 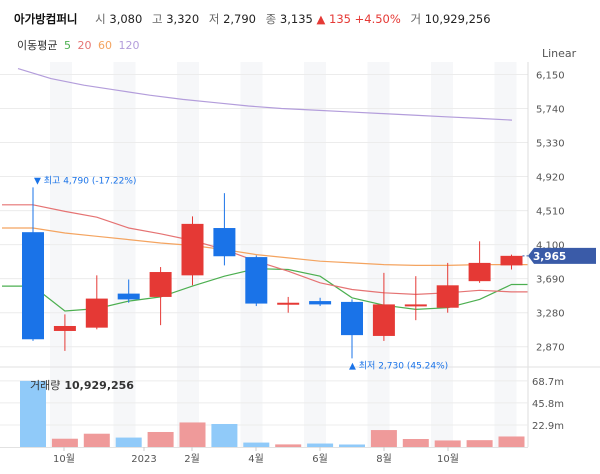 What do you see at coordinates (100, 19) in the screenshot?
I see `open-label: 시` at bounding box center [100, 19].